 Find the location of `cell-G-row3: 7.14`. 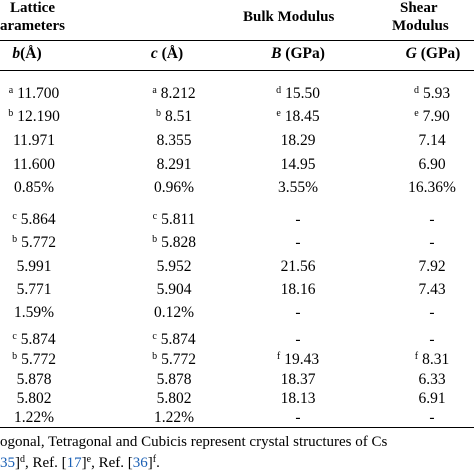

cell-G-row3: 7.14 is located at coordinates (431, 140).